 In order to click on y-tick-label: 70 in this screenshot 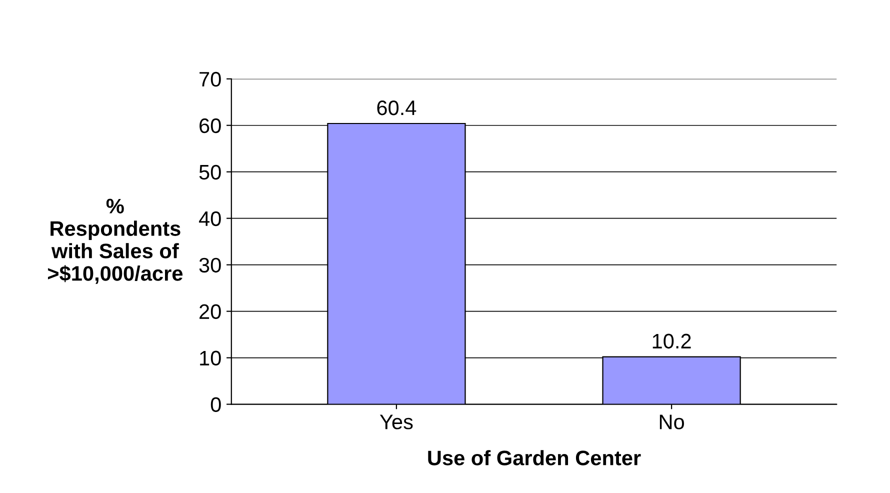, I will do `click(210, 79)`.